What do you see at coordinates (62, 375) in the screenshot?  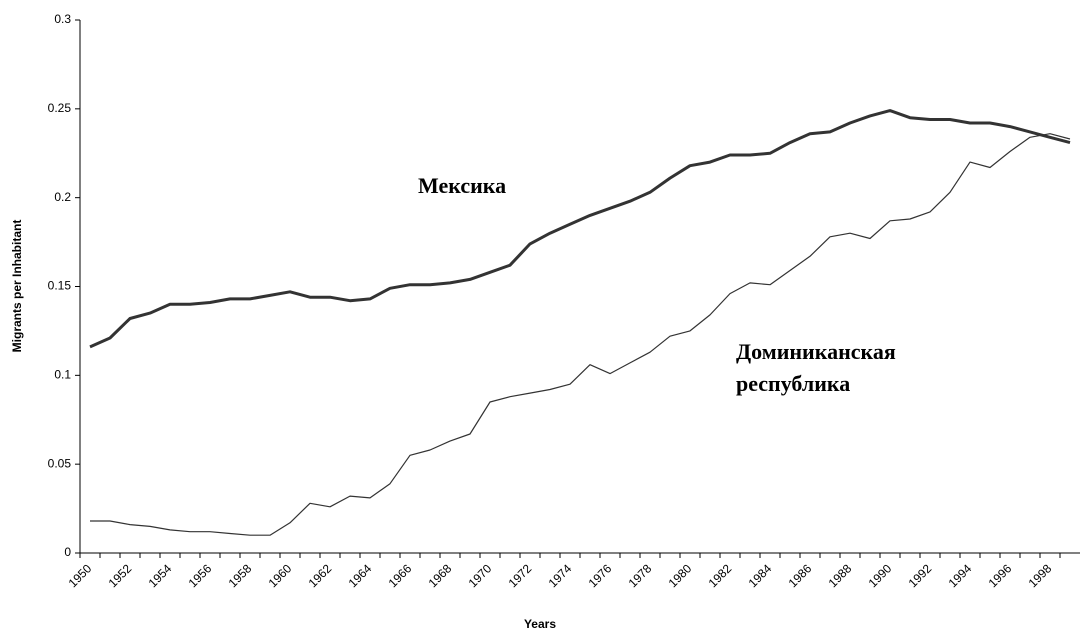 I see `y-tick-label: 0.1` at bounding box center [62, 375].